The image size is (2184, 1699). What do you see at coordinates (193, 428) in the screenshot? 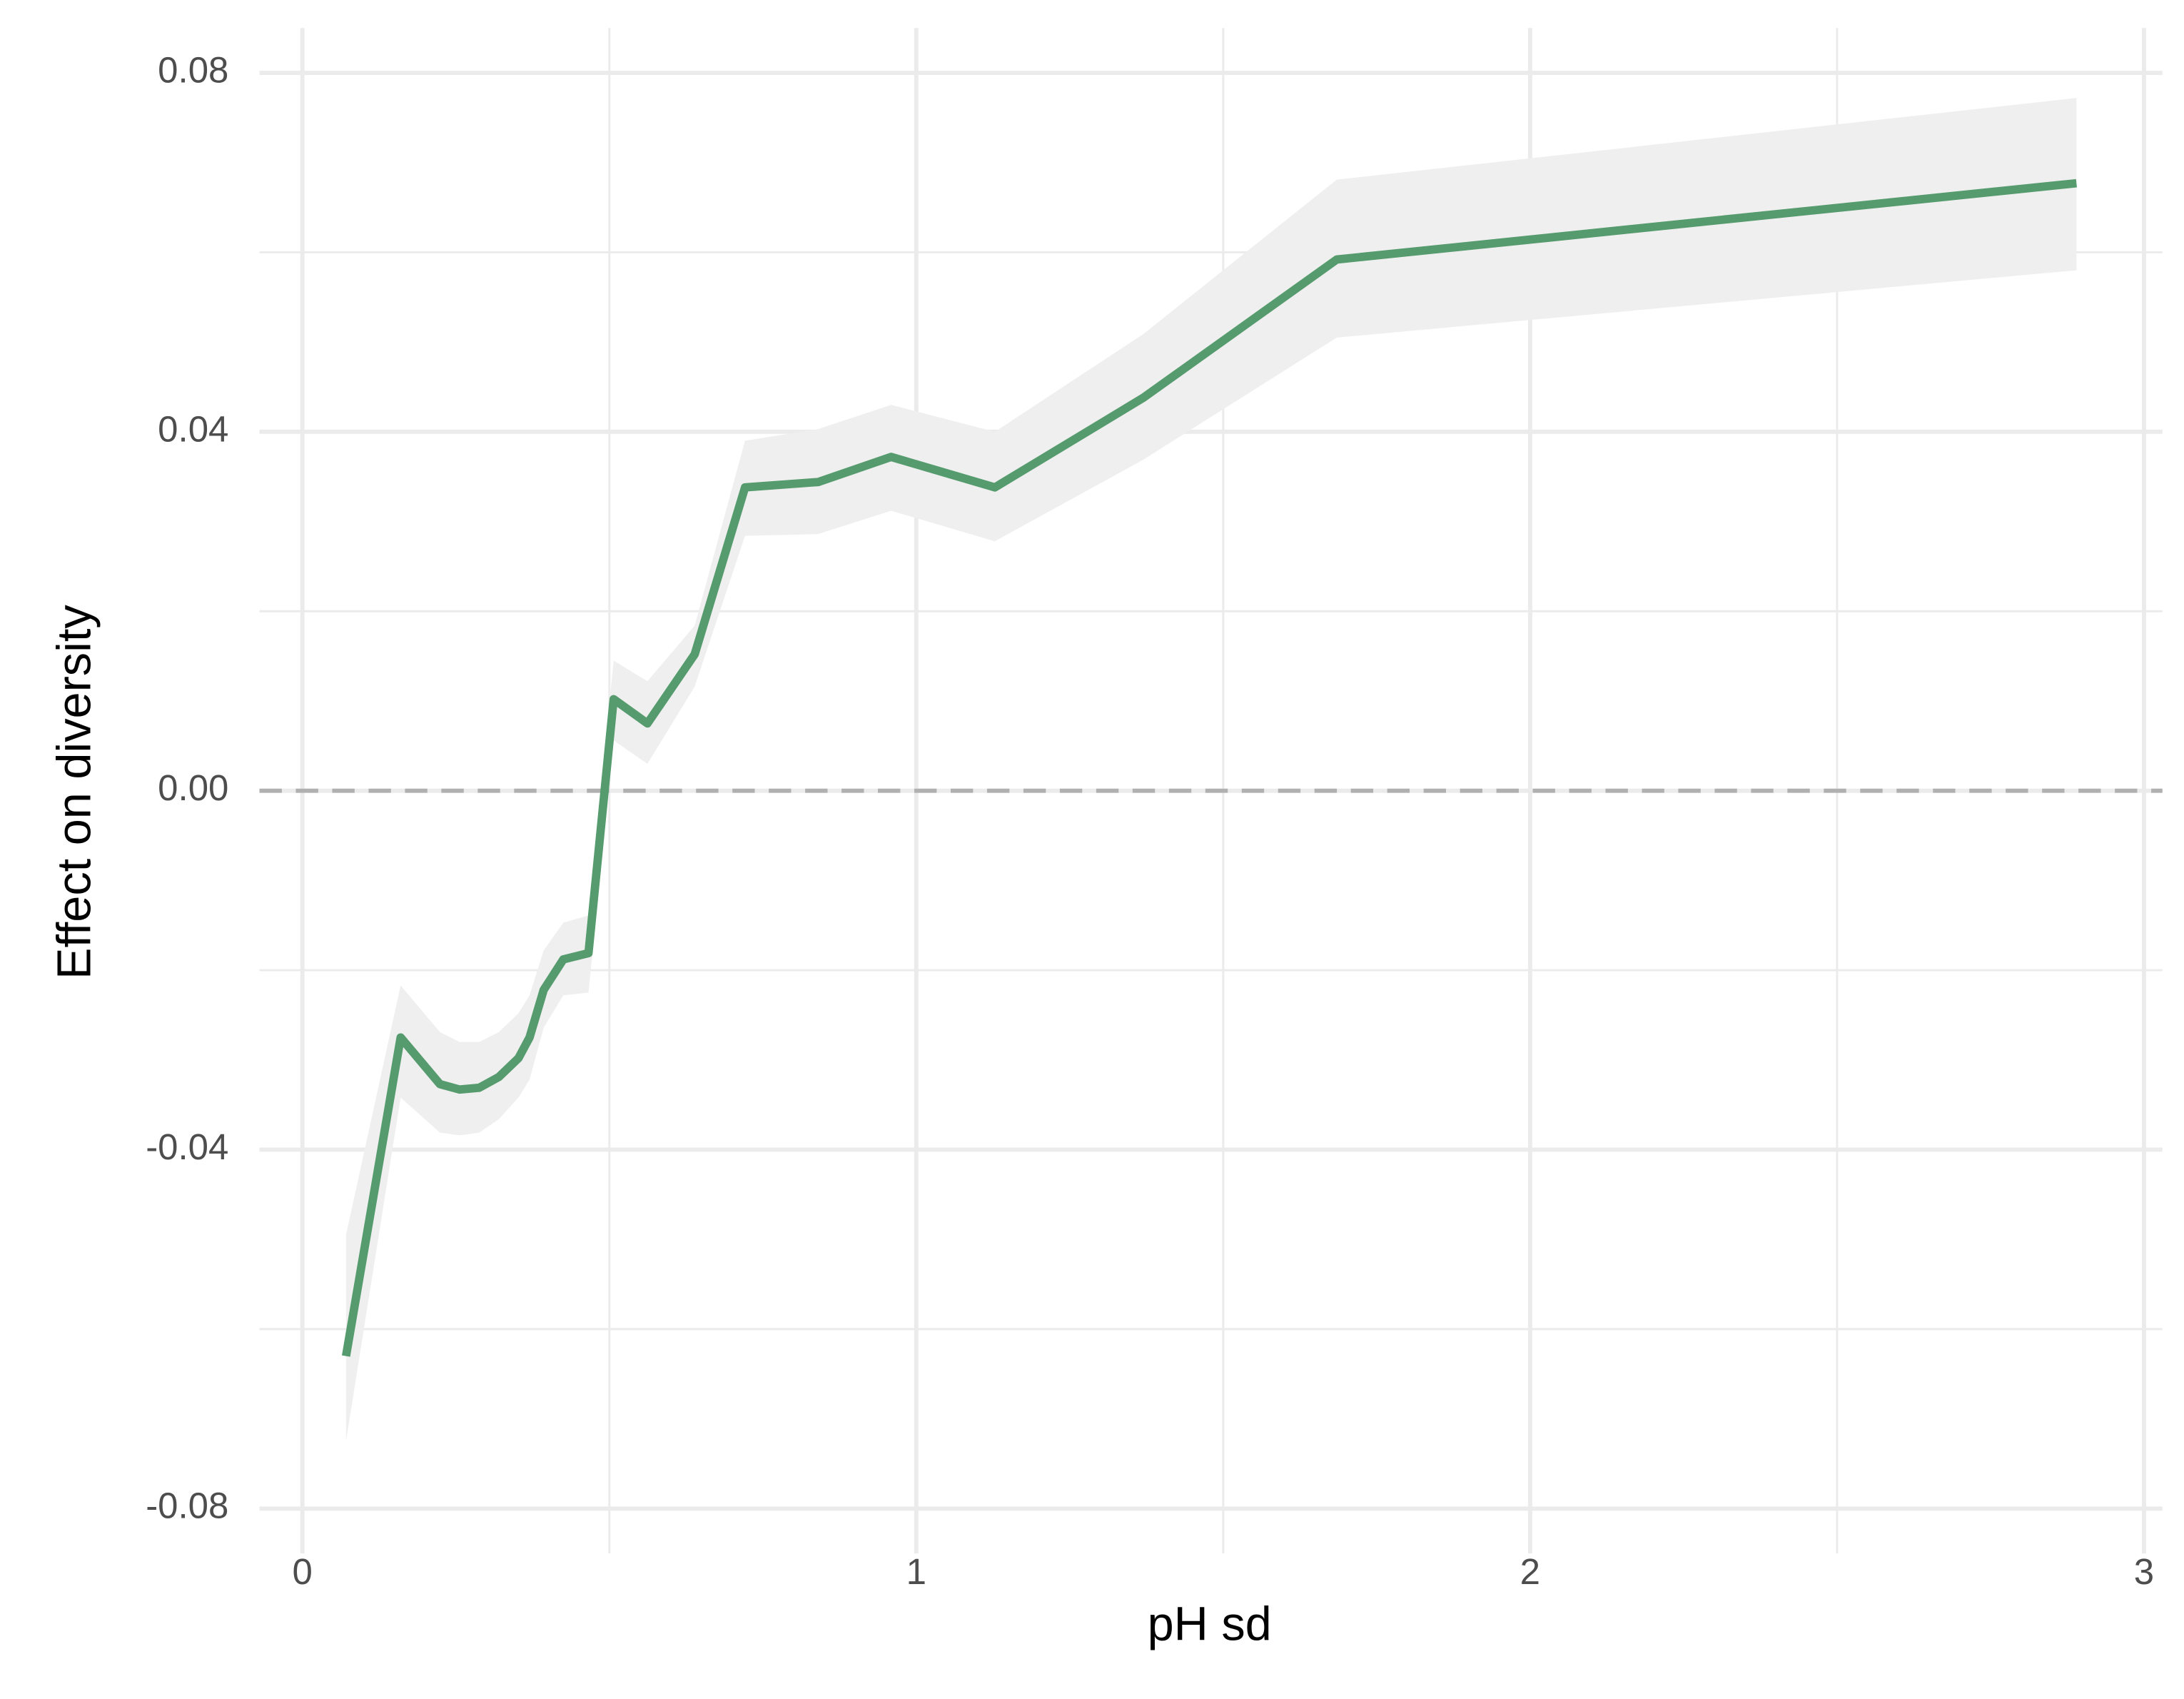
I see `y-tick-label: 0.04` at bounding box center [193, 428].